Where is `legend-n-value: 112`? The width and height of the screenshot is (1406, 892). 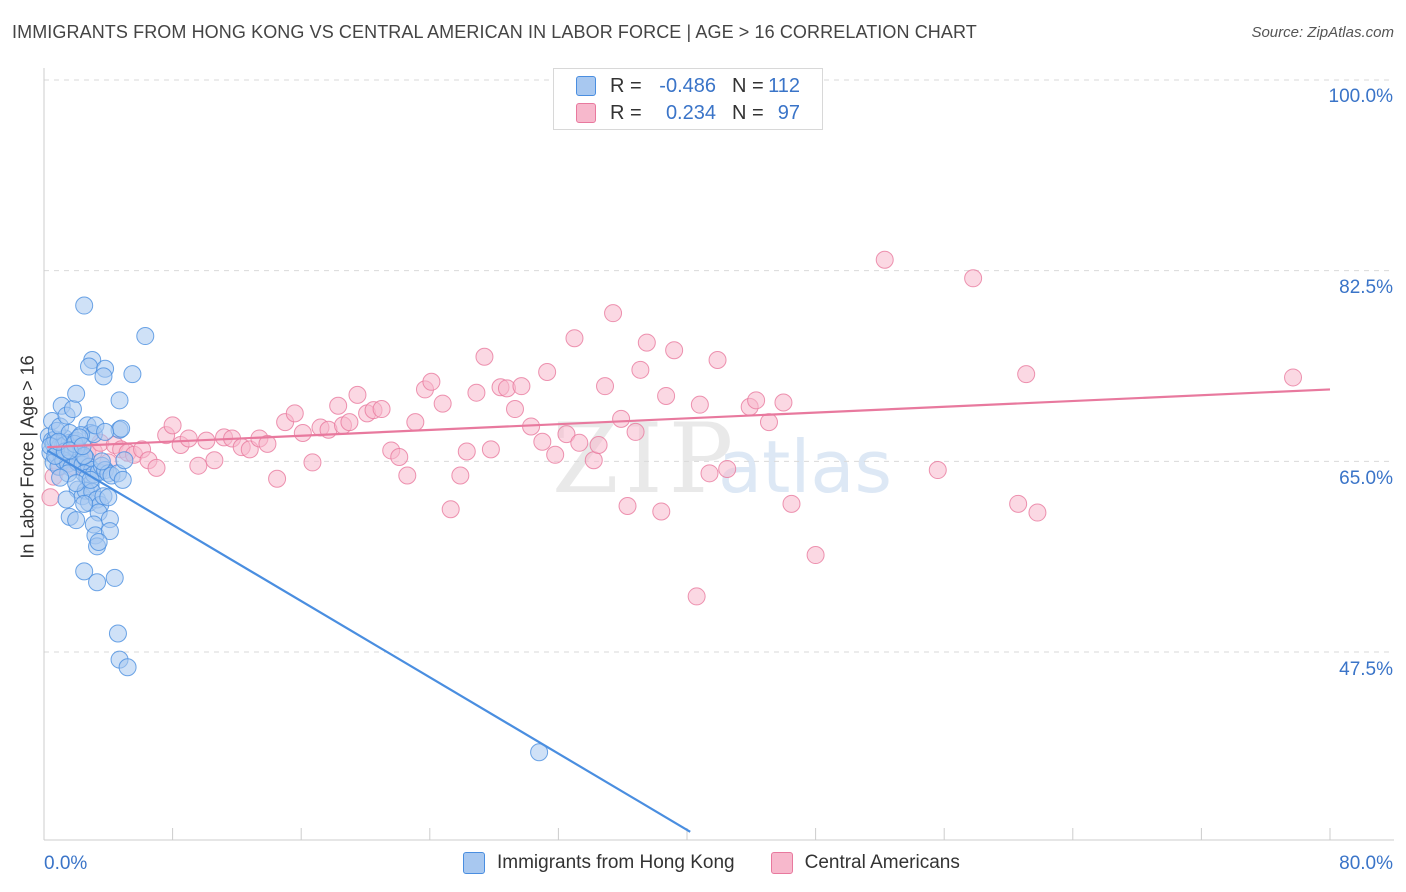
legend-n-value: 112 is located at coordinates (784, 85).